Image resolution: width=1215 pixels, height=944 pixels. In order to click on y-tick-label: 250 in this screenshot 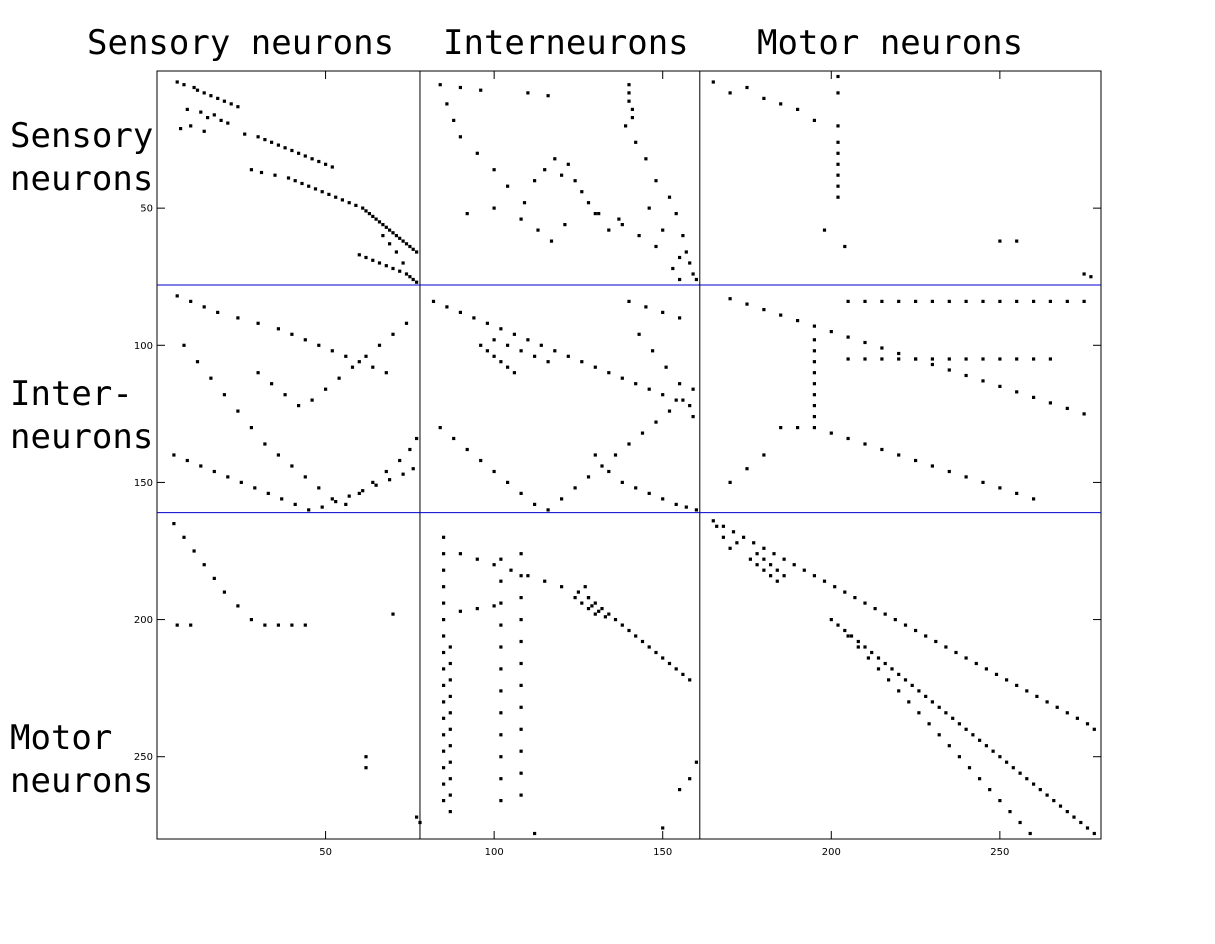, I will do `click(143, 757)`.